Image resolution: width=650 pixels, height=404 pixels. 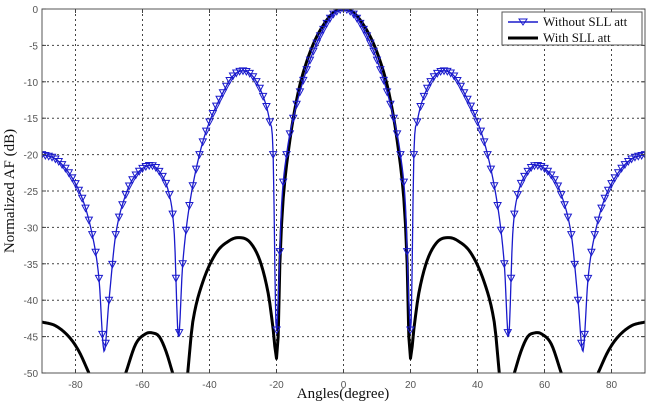 I want to click on svg-text: -5, so click(x=33, y=46).